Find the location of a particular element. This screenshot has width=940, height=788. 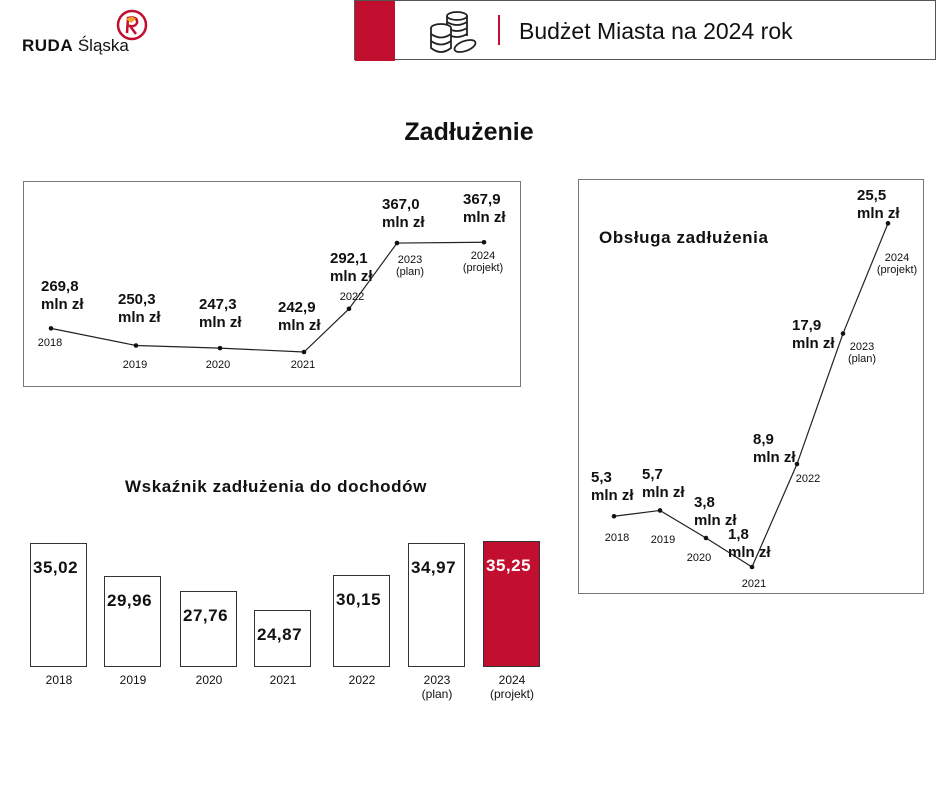

service-year-label: 2021 is located at coordinates (754, 584).